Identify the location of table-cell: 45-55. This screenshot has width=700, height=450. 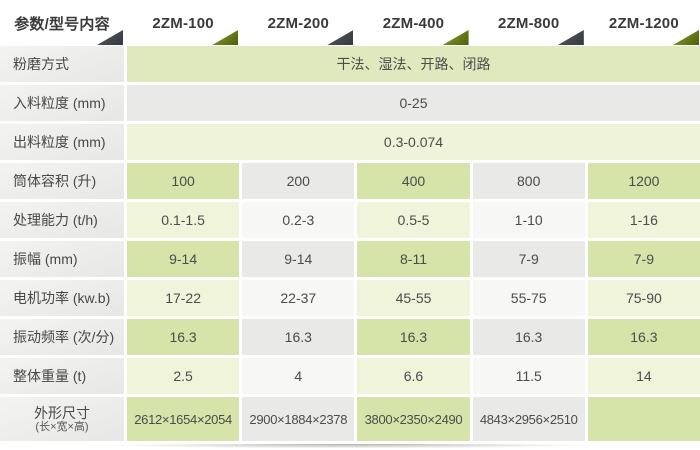
(413, 298).